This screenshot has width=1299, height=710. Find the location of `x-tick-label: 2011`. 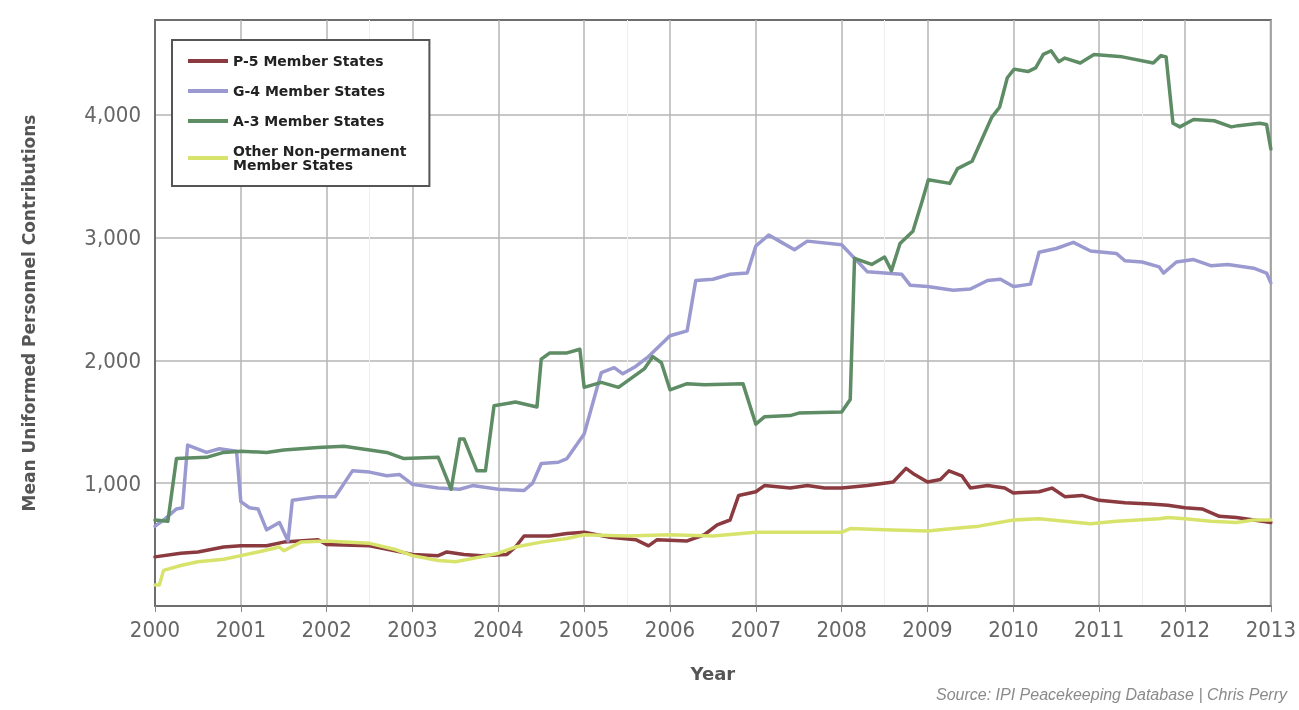

x-tick-label: 2011 is located at coordinates (1099, 629).